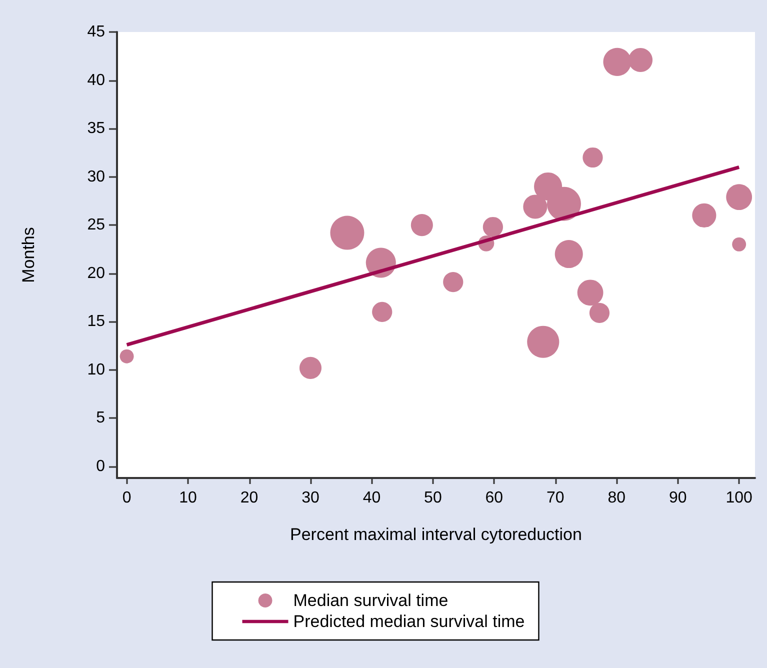  I want to click on y-tick-label: 40, so click(96, 80).